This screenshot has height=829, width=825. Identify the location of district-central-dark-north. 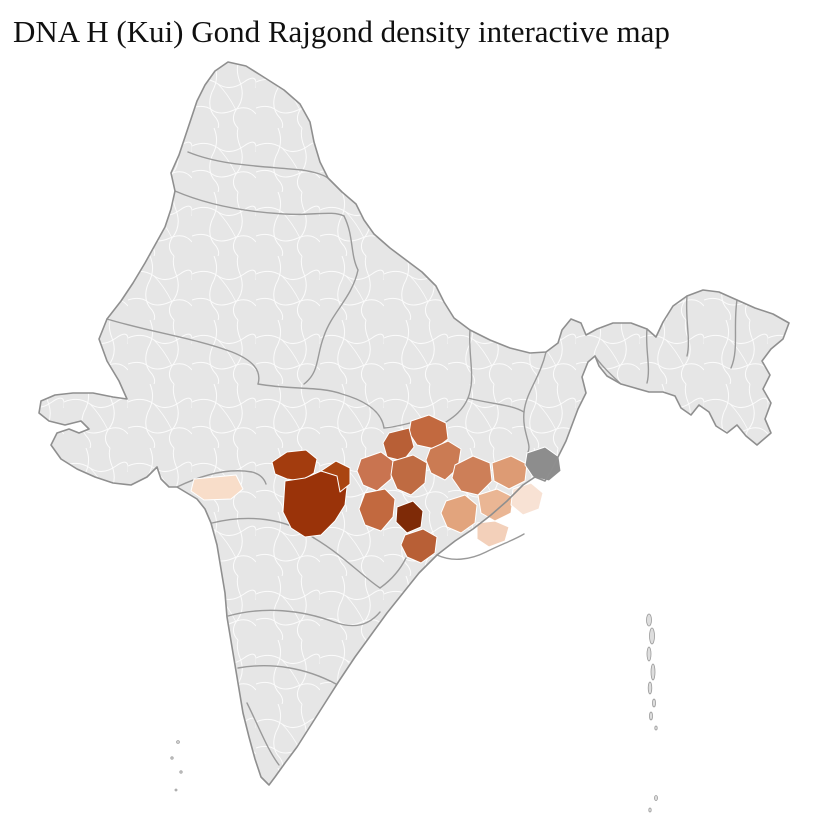
(294, 465).